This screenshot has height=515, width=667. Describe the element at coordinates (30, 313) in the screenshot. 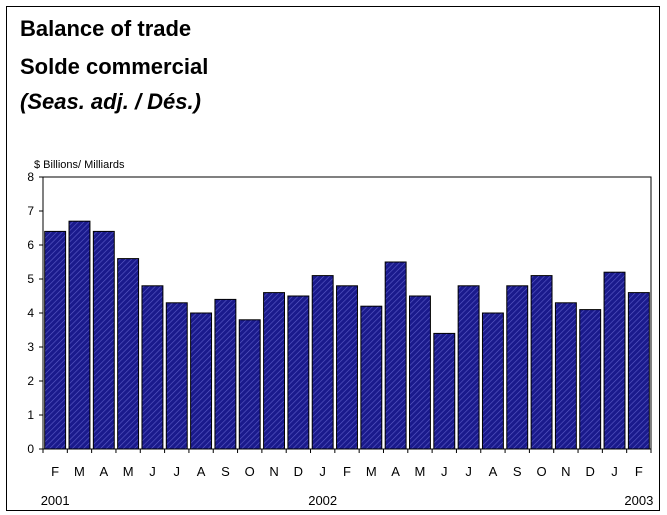

I see `y-tick-label: 4` at that location.